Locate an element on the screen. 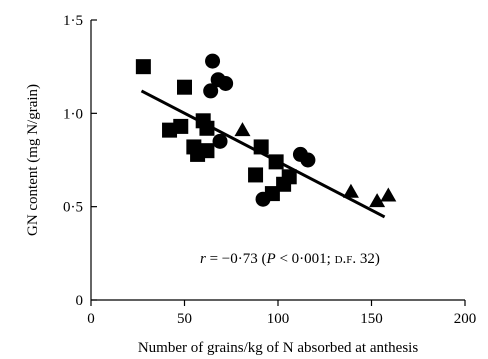 This screenshot has width=488, height=359. y-tick-label: 0 is located at coordinates (80, 301).